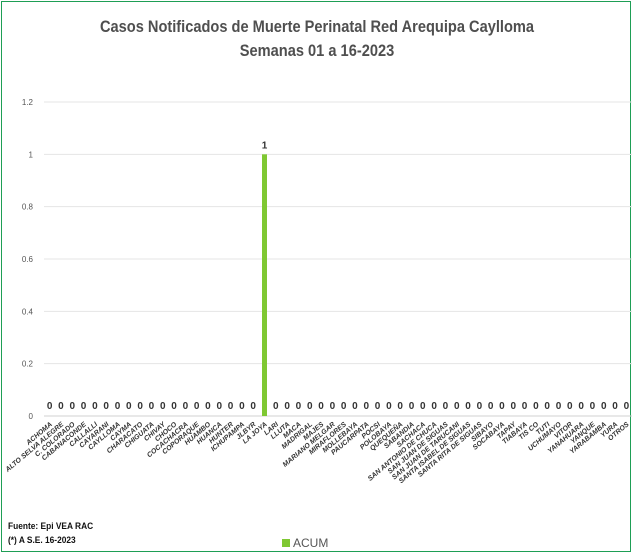 This screenshot has width=634, height=555. What do you see at coordinates (28, 364) in the screenshot?
I see `y-tick-label: 0.2` at bounding box center [28, 364].